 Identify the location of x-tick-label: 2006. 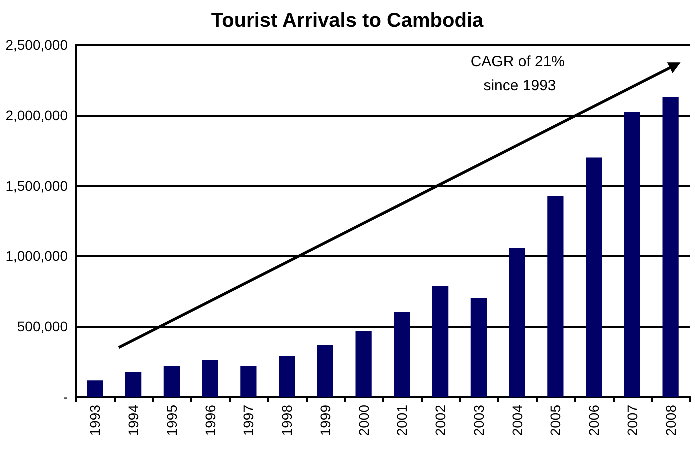
(594, 420).